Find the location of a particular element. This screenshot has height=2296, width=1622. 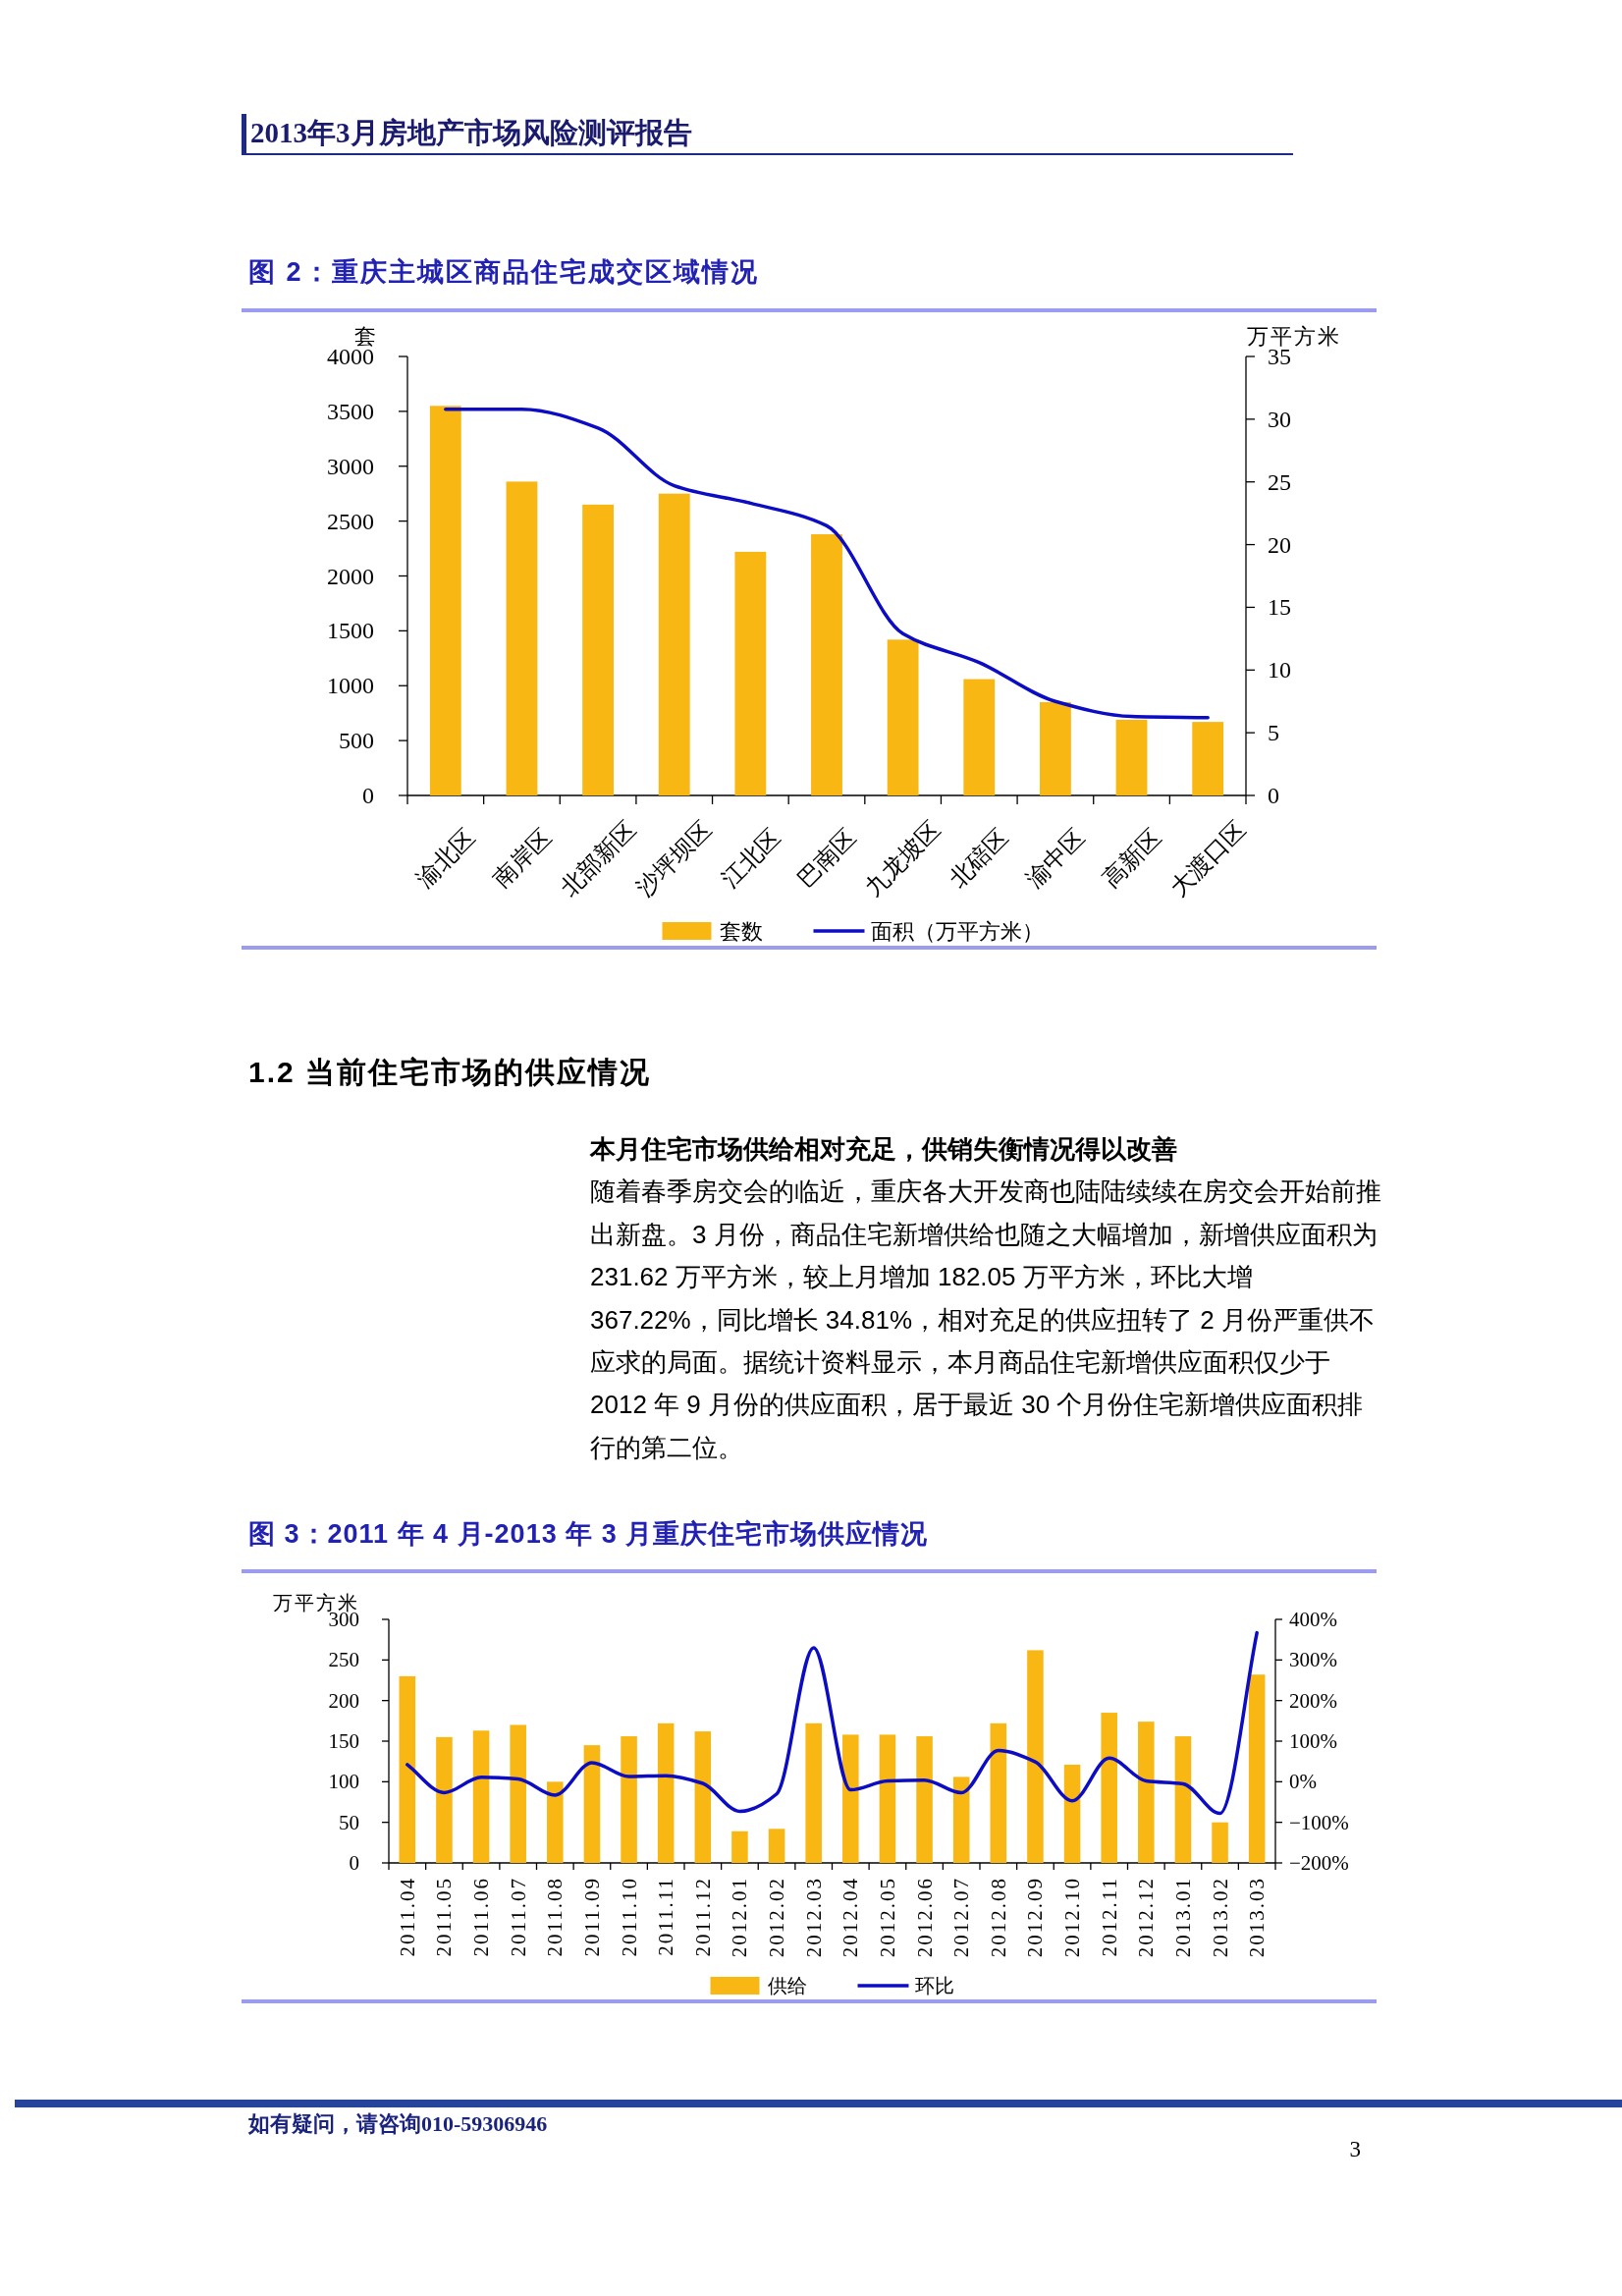

x-tick-label: 2012.12 is located at coordinates (1146, 1917).